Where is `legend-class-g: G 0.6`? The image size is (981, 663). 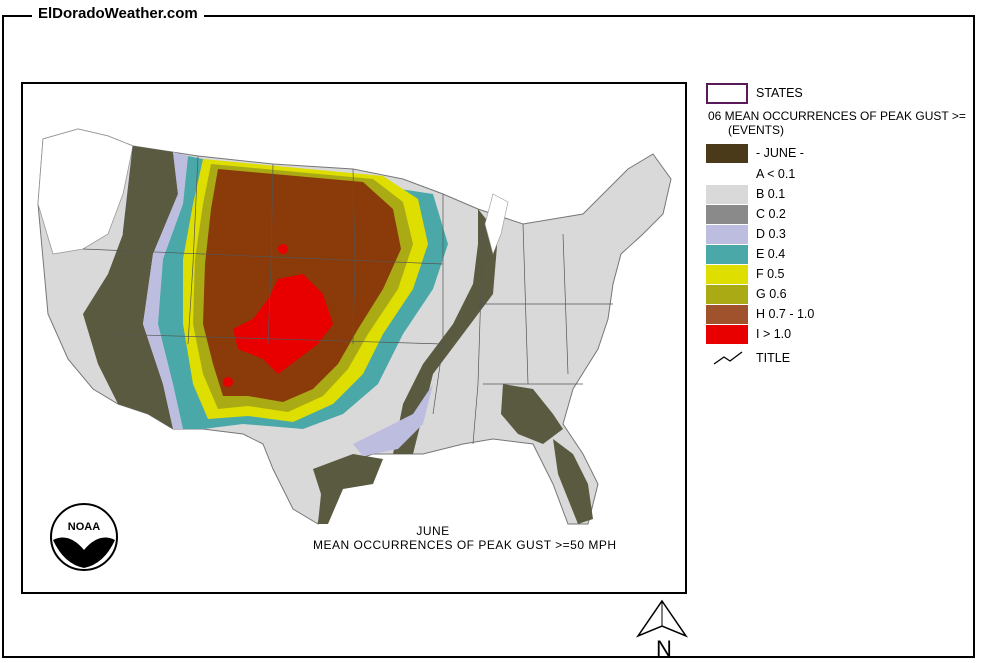 legend-class-g: G 0.6 is located at coordinates (746, 294).